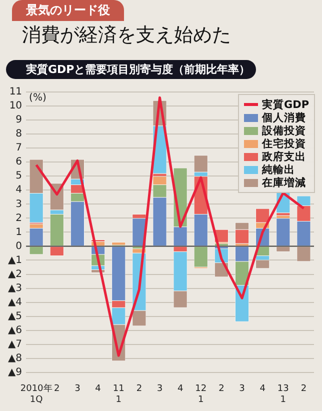 Image resolution: width=322 pixels, height=411 pixels. What do you see at coordinates (15, 106) in the screenshot?
I see `y-tick-label: 10` at bounding box center [15, 106].